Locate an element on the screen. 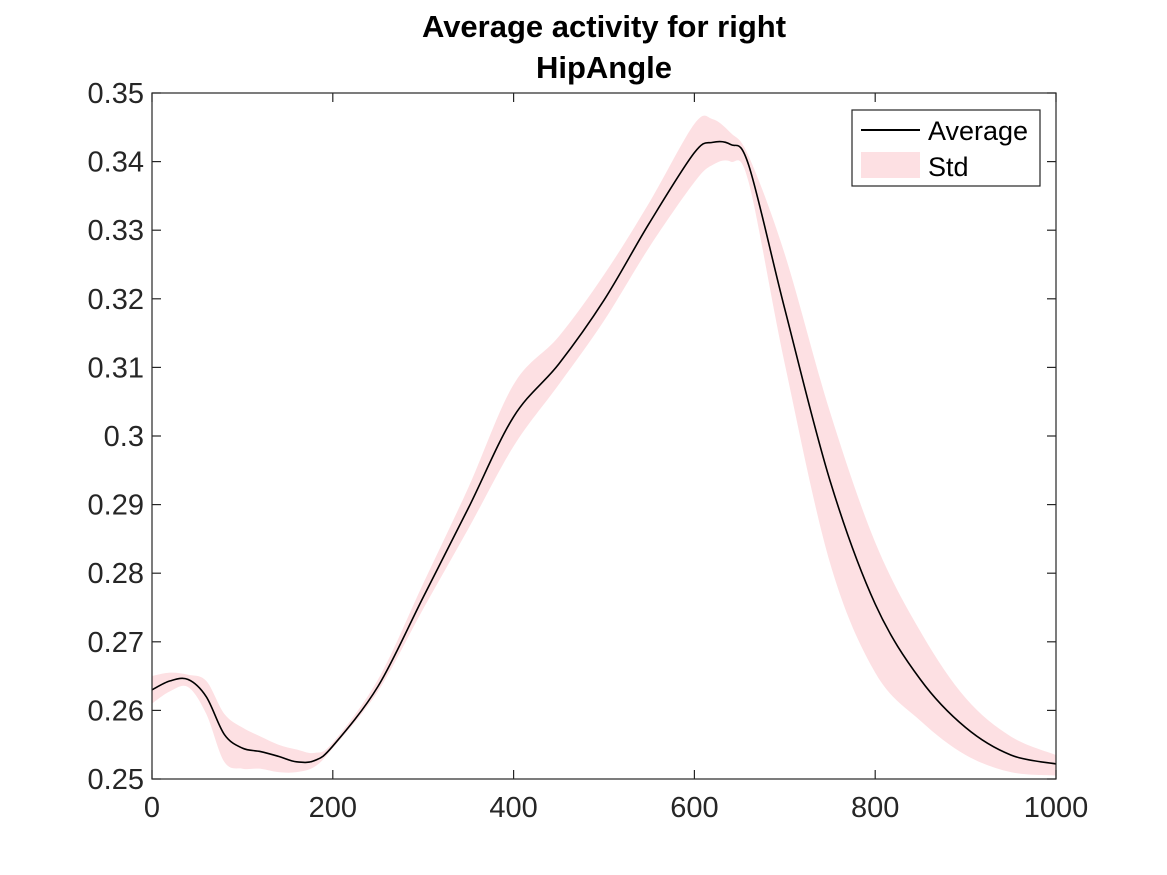  legend-average-label: Average is located at coordinates (978, 131).